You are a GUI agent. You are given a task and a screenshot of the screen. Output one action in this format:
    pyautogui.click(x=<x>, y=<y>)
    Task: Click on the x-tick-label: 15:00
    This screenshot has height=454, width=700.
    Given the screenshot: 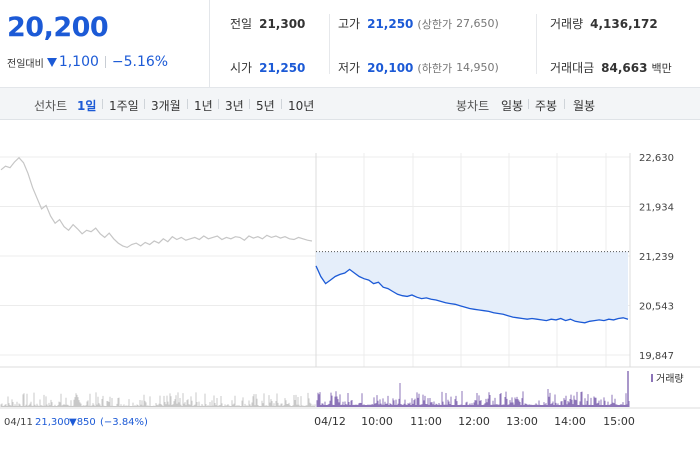 What is the action you would take?
    pyautogui.click(x=619, y=421)
    